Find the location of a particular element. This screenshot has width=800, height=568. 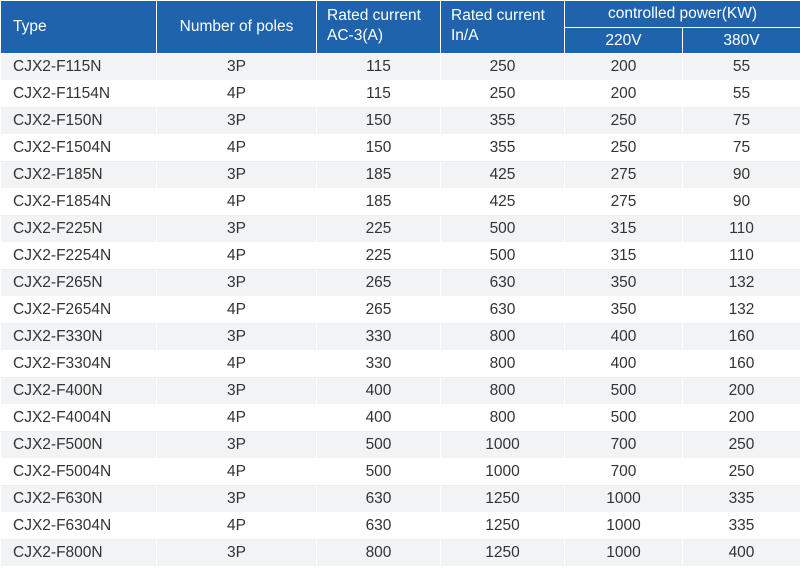

cell-power-380v: 132 is located at coordinates (741, 283).